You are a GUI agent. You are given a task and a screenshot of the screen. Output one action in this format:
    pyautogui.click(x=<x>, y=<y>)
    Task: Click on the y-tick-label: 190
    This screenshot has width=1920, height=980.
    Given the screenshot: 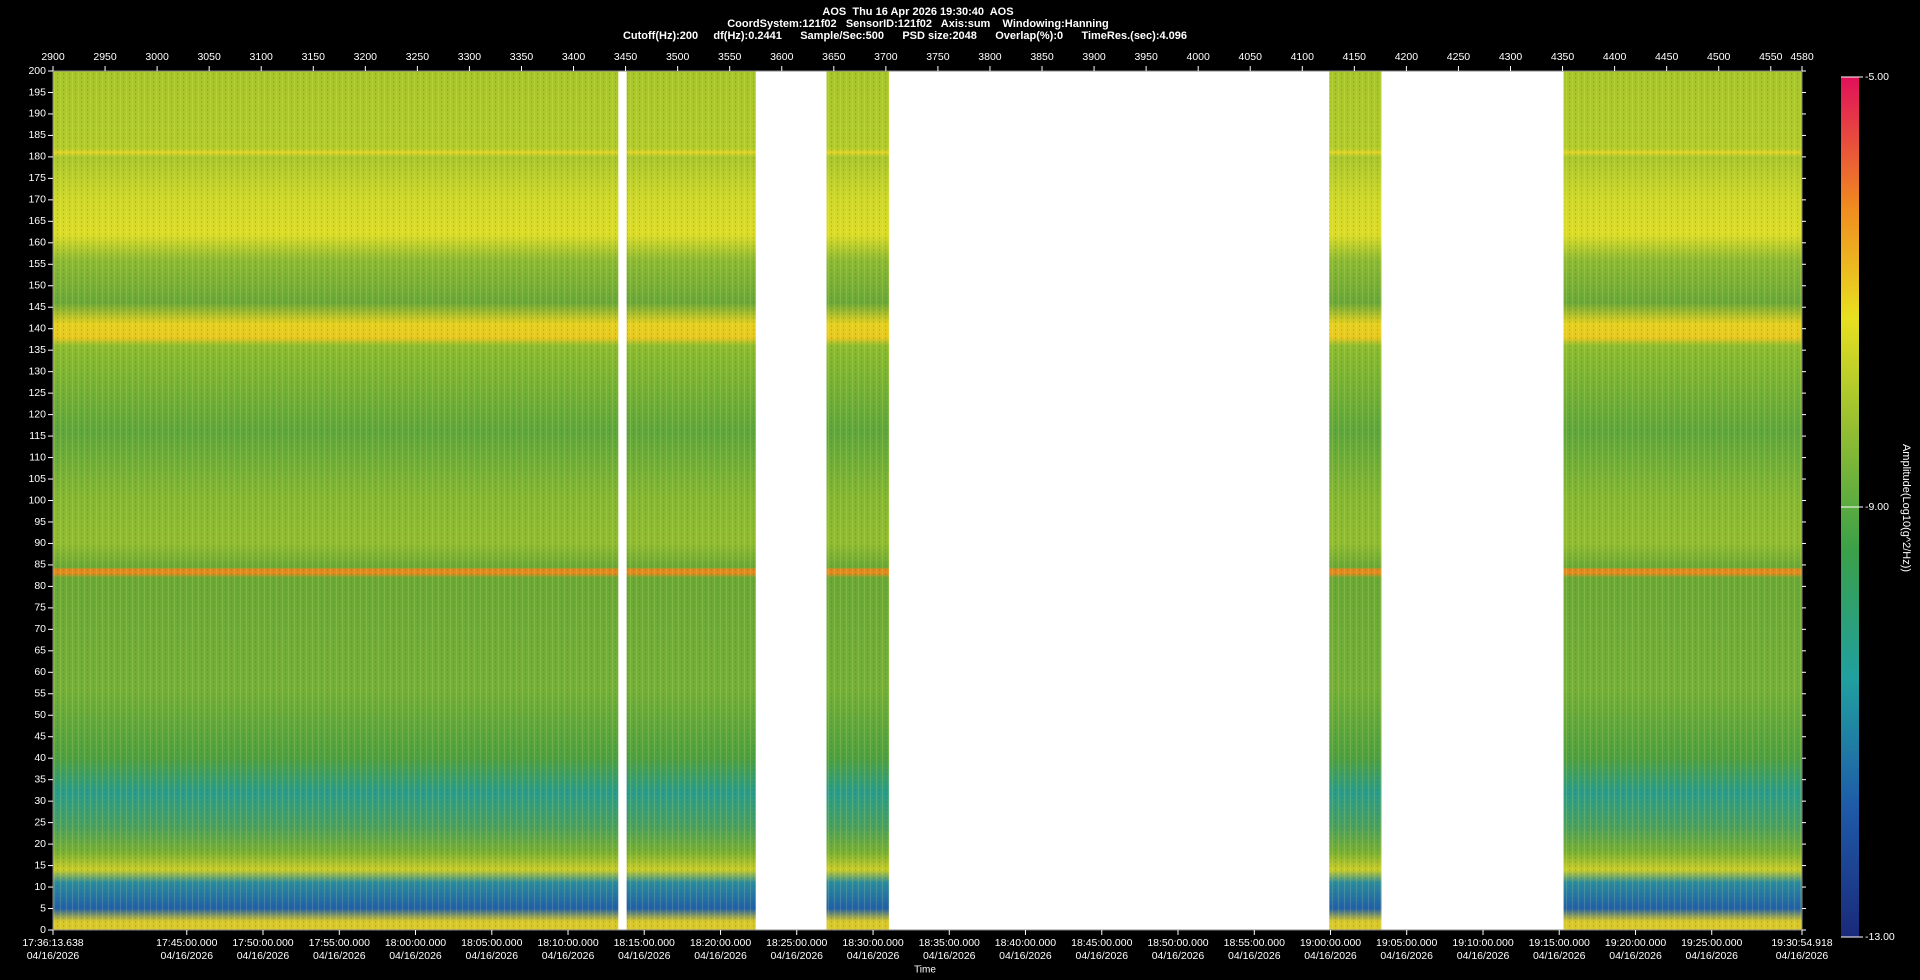 What is the action you would take?
    pyautogui.click(x=37, y=114)
    